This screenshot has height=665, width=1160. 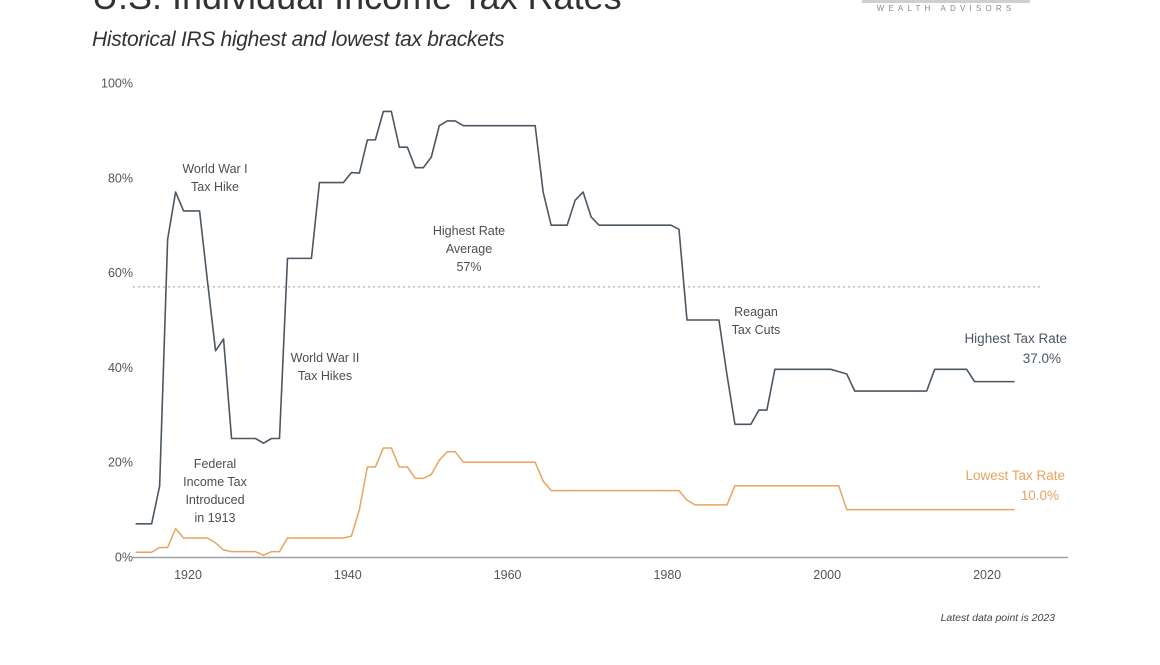 I want to click on y-tick-label: 20%, so click(x=120, y=463).